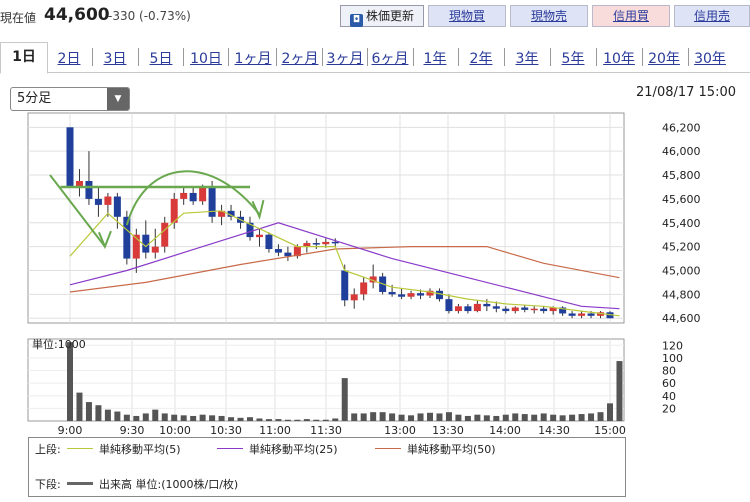  Describe the element at coordinates (70, 430) in the screenshot. I see `time-tick-label: 9:00` at that location.